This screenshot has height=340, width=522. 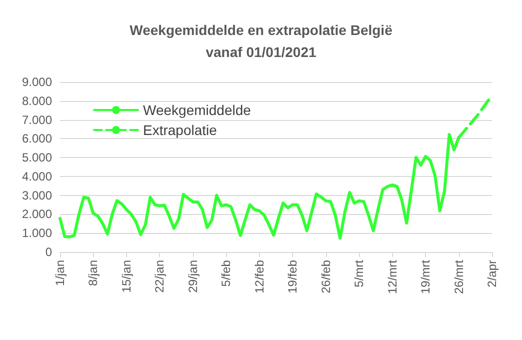 I want to click on x-tick-label: 19/feb, so click(x=293, y=277).